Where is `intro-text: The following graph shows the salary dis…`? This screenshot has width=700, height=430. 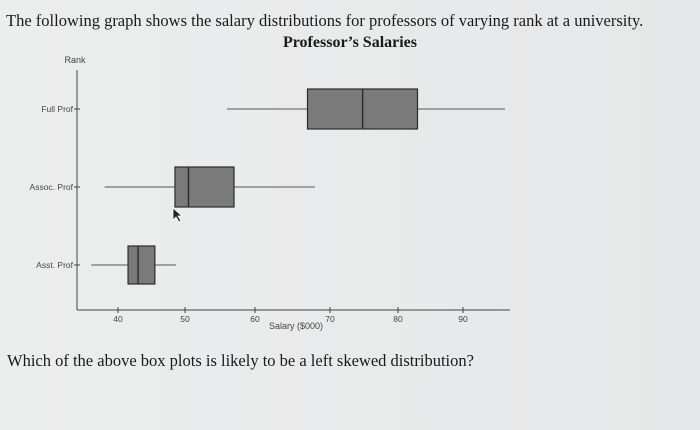 intro-text: The following graph shows the salary dis… is located at coordinates (325, 20).